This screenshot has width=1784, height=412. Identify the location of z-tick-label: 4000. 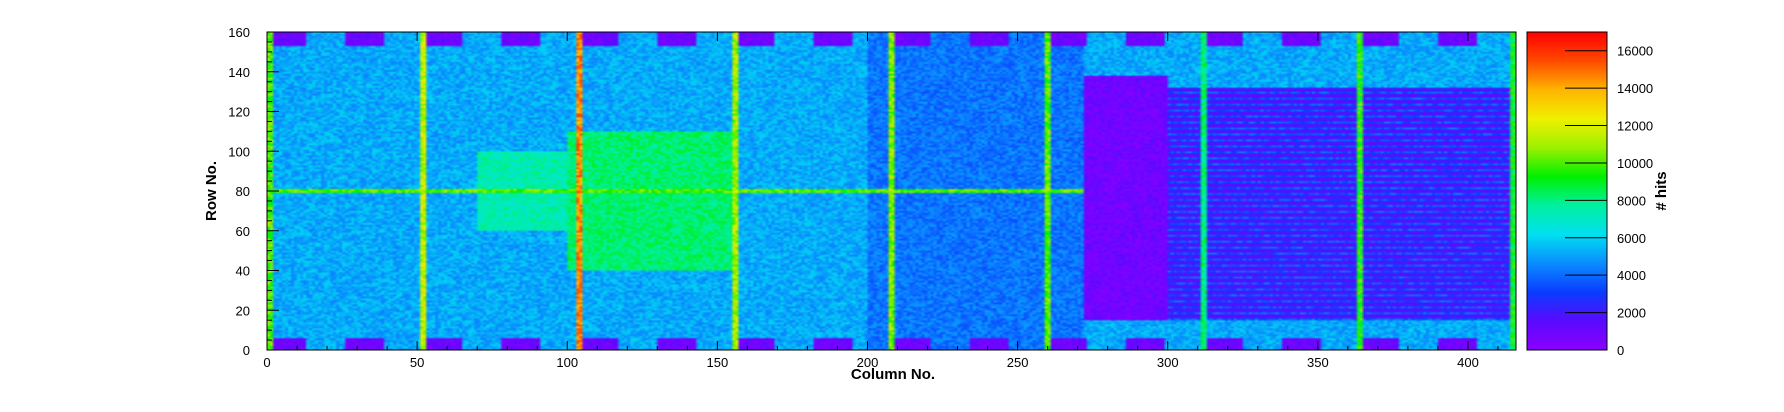
(1631, 275).